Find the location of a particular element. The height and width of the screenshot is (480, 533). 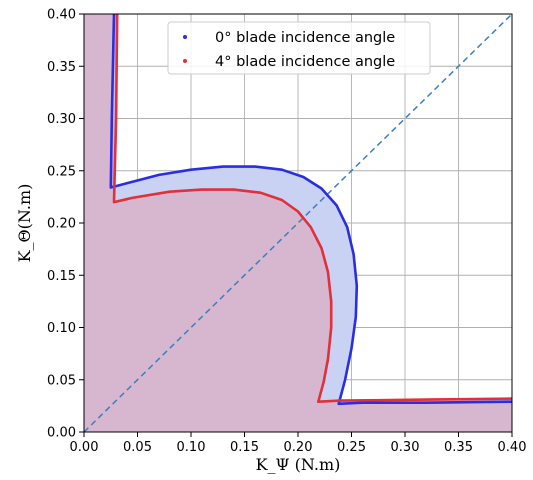

y-tick-label: 0.30 is located at coordinates (61, 119).